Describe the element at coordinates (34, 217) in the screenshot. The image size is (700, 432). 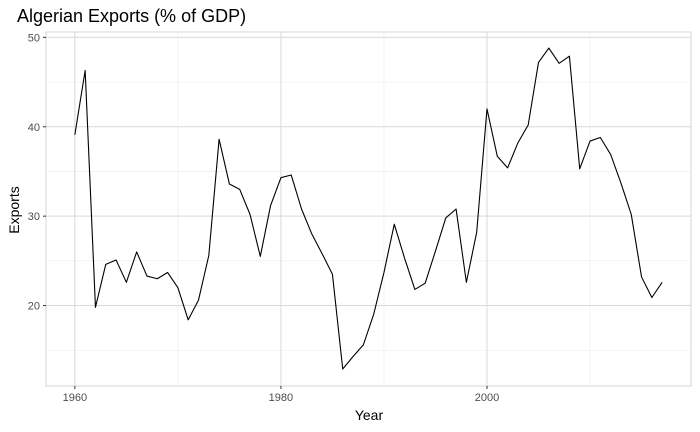
I see `y-tick-label: 30` at that location.